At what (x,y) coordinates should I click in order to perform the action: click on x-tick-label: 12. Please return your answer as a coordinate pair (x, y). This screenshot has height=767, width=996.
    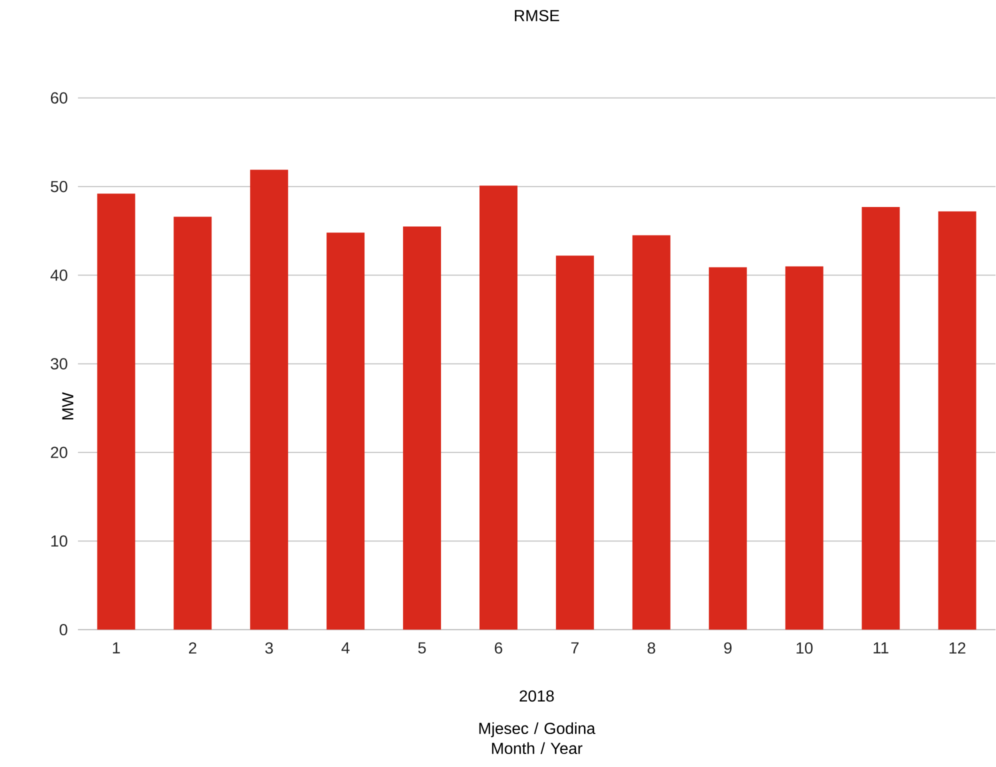
    Looking at the image, I should click on (958, 648).